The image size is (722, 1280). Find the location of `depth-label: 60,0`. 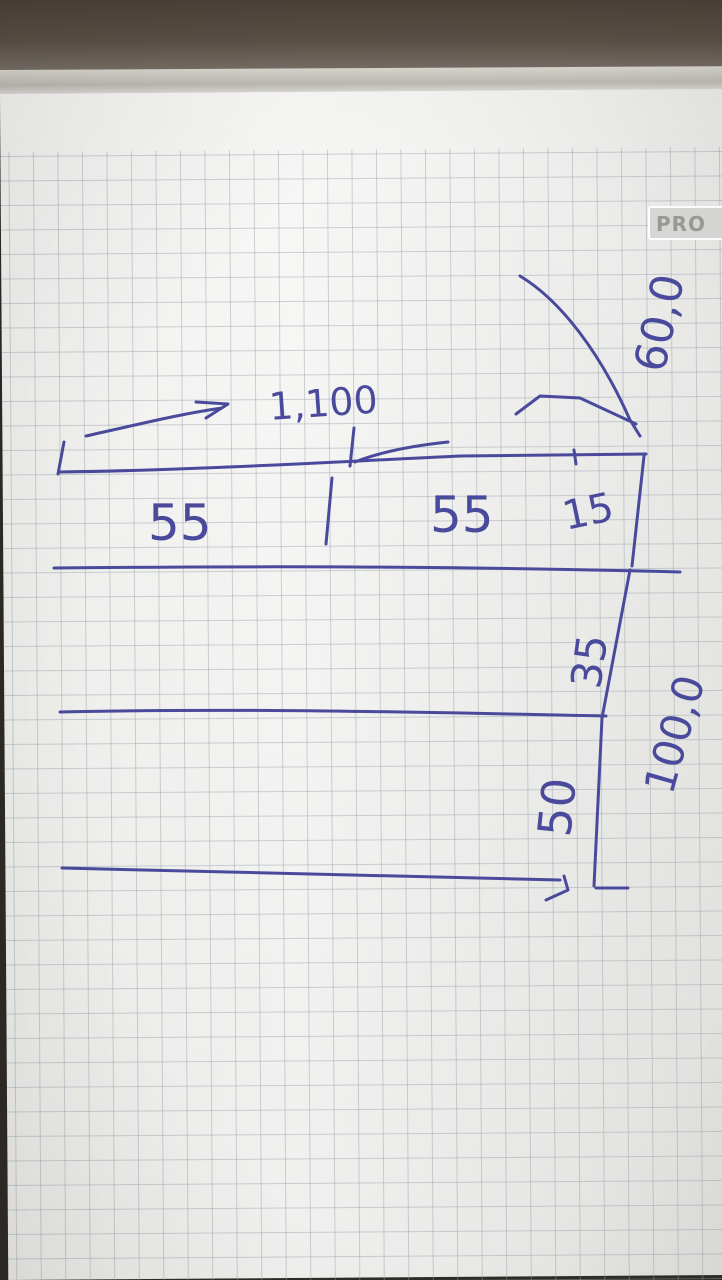

depth-label: 60,0 is located at coordinates (660, 323).